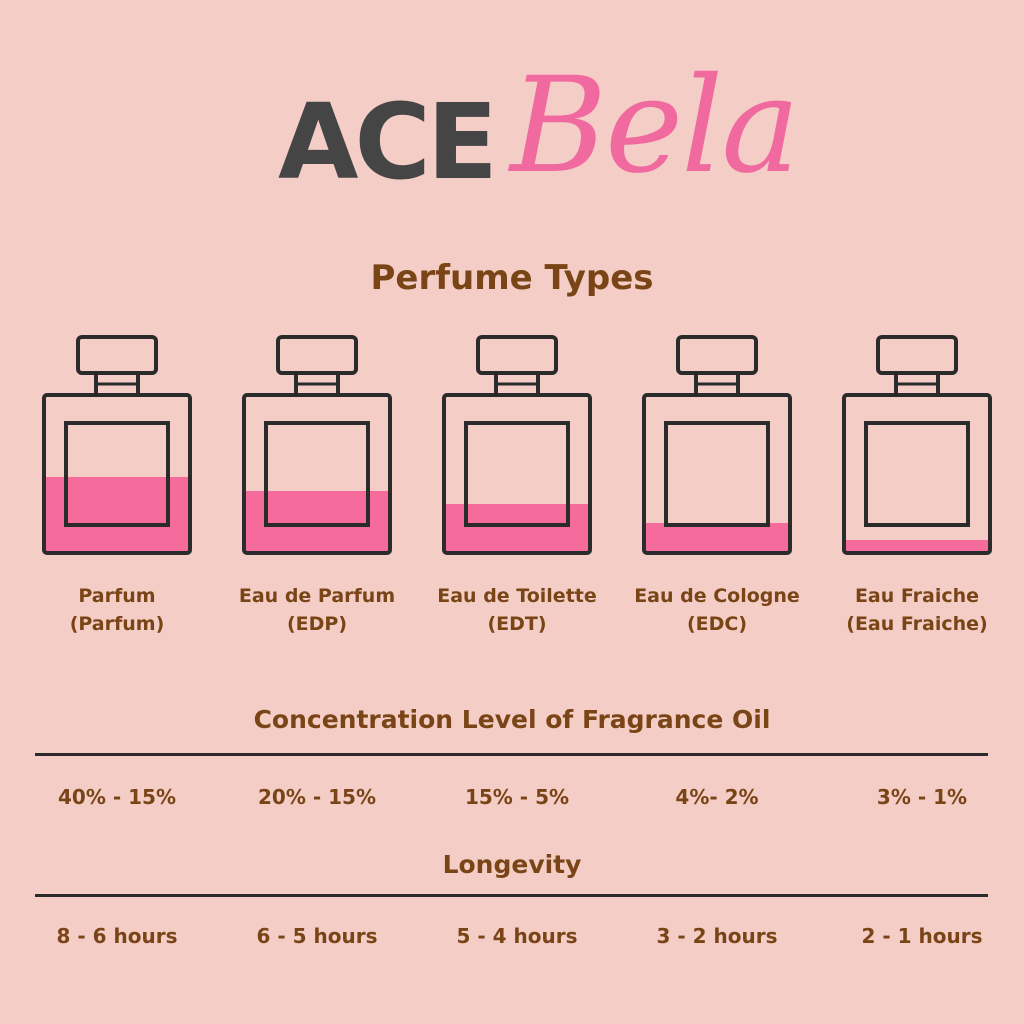  What do you see at coordinates (717, 797) in the screenshot?
I see `concentration-value: 4%- 2%` at bounding box center [717, 797].